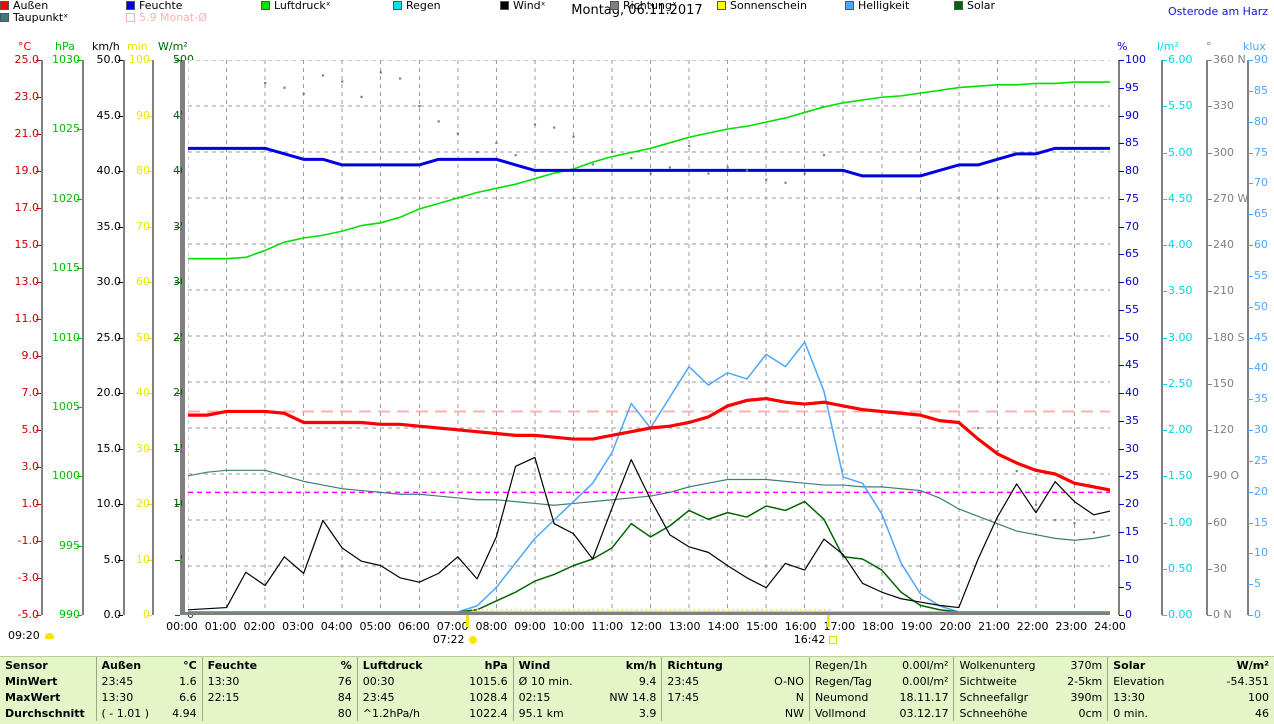 The image size is (1274, 724). I want to click on axis-tick-label: 10, so click(1132, 559).